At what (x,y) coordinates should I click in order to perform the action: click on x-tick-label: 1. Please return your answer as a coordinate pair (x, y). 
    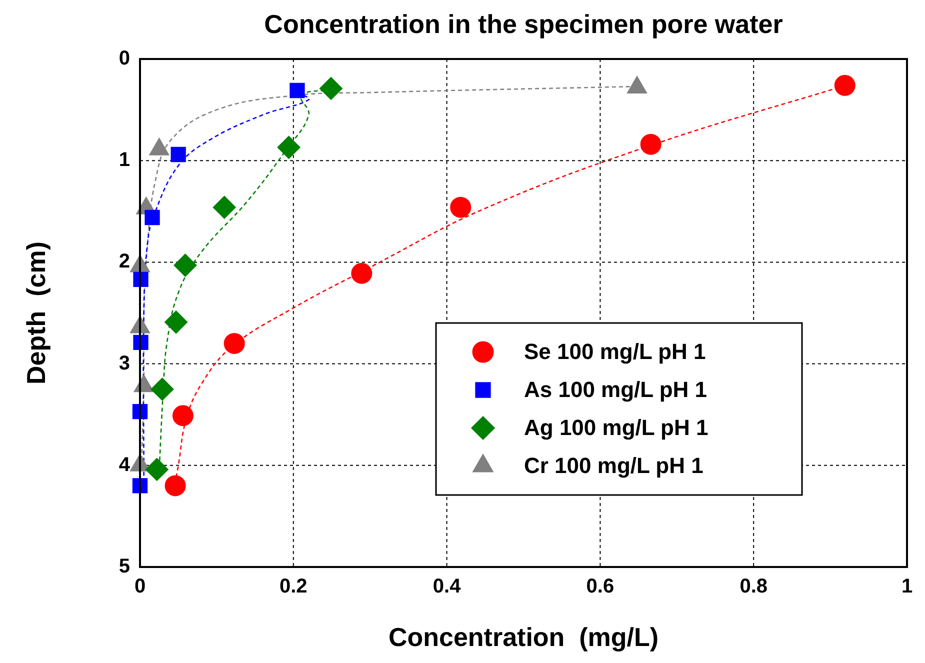
    Looking at the image, I should click on (907, 587).